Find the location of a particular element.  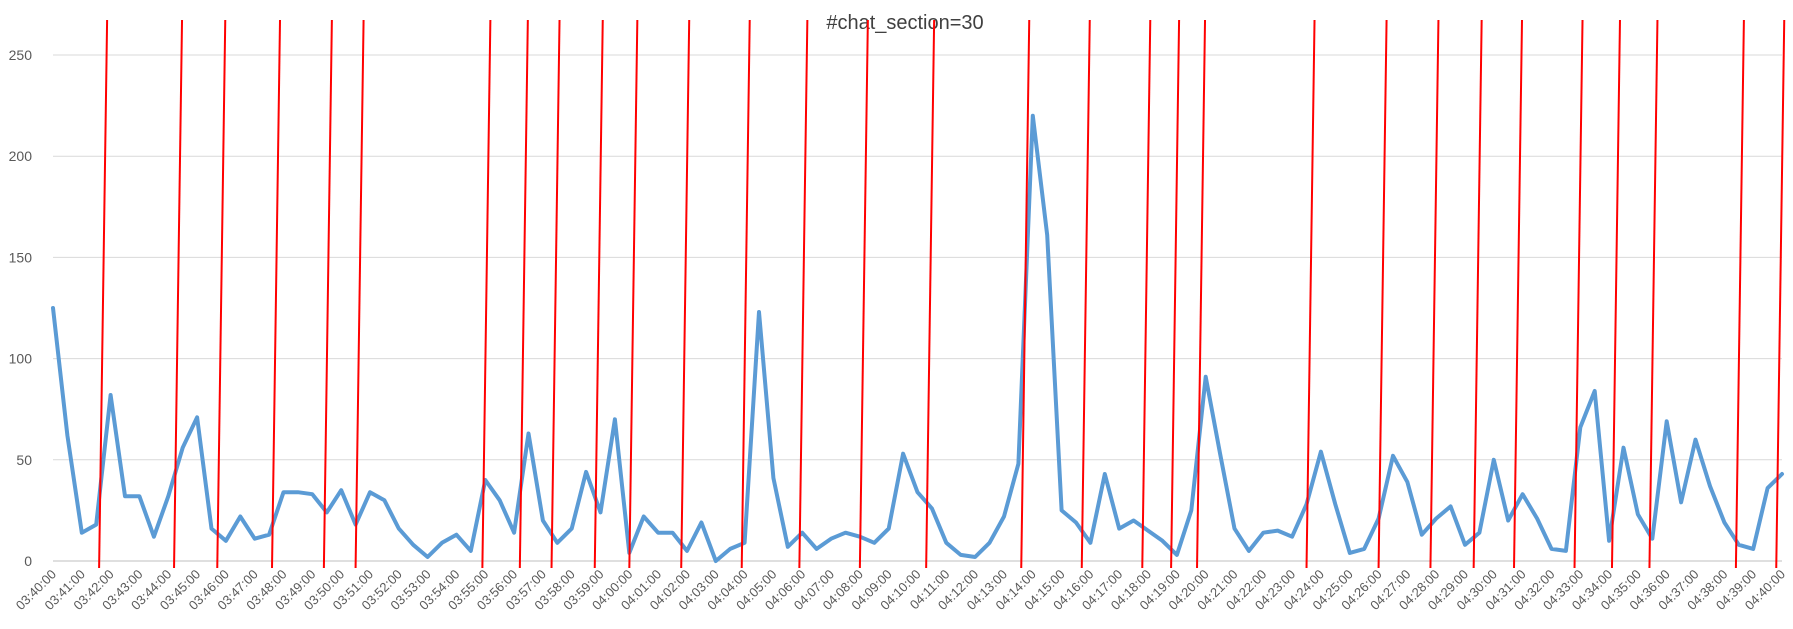

y-axis-ticks: 0 50 100 150 200 250 is located at coordinates (21, 308).